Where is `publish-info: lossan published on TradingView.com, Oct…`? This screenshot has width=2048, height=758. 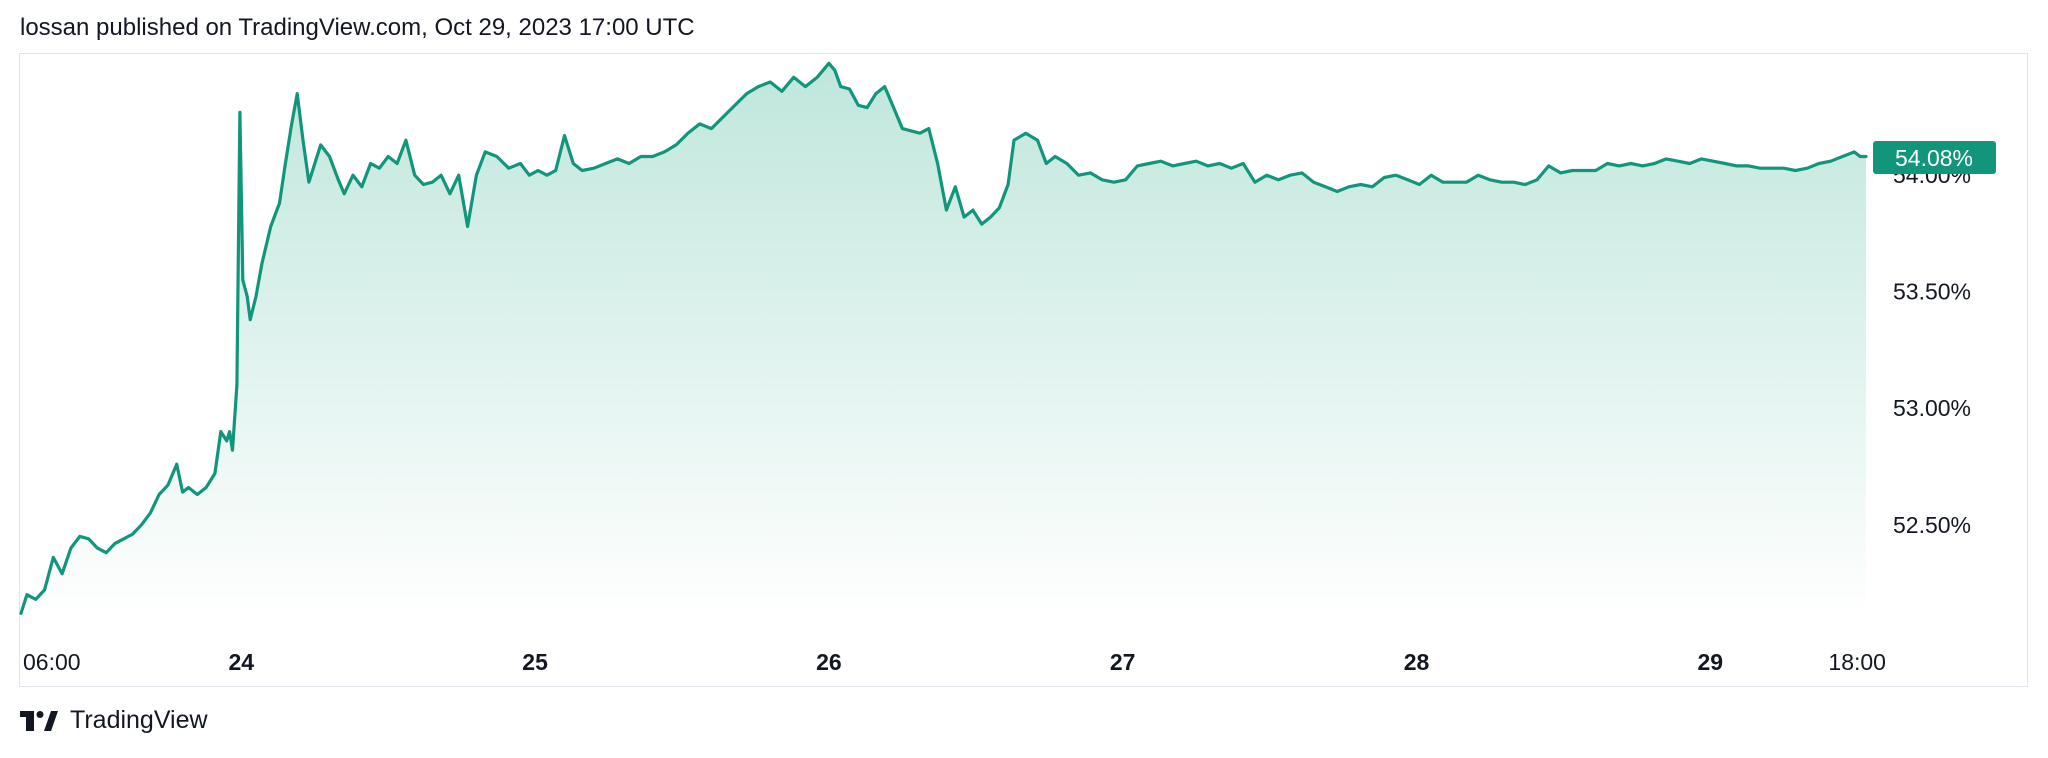
publish-info: lossan published on TradingView.com, Oct… is located at coordinates (357, 27).